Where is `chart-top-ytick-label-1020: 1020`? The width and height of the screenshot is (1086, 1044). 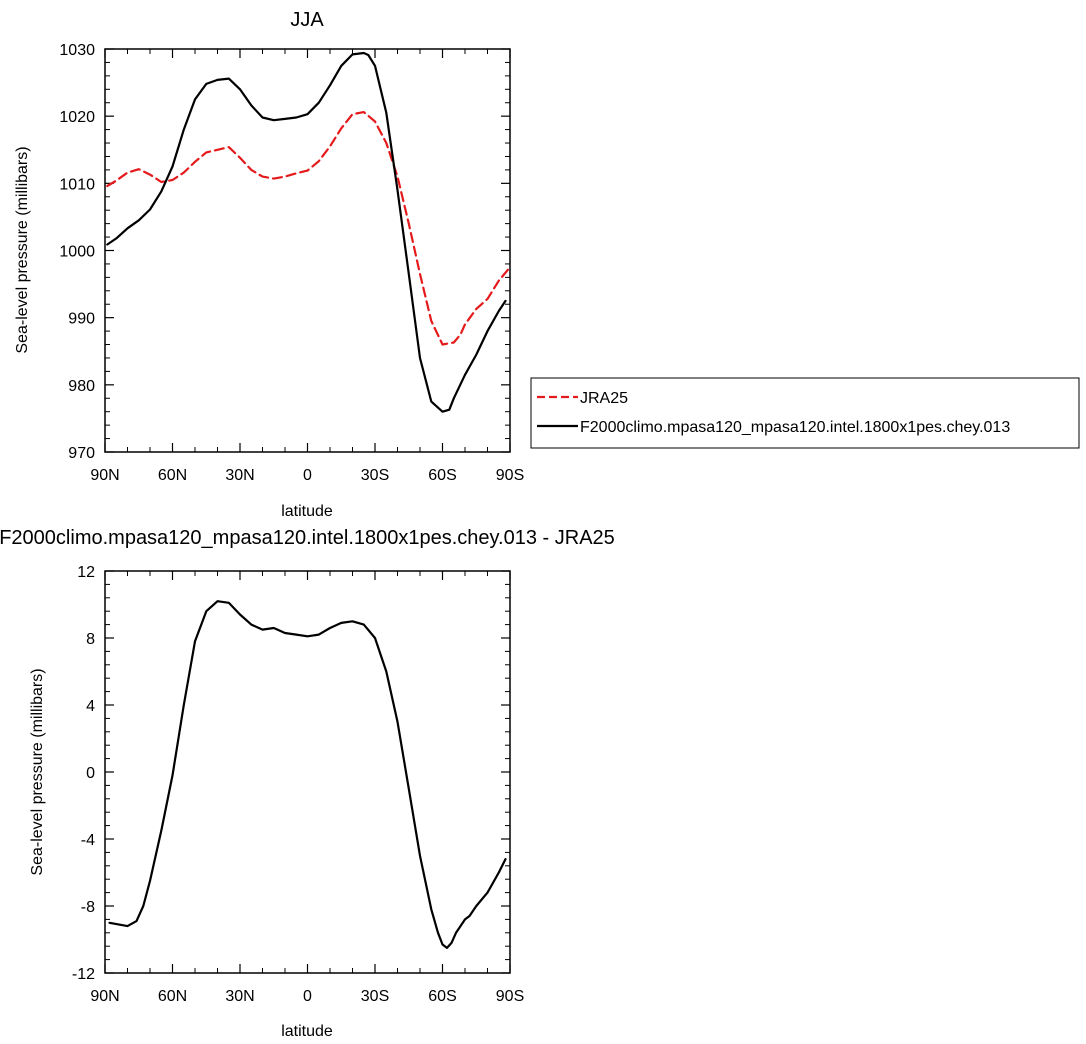
chart-top-ytick-label-1020: 1020 is located at coordinates (77, 117).